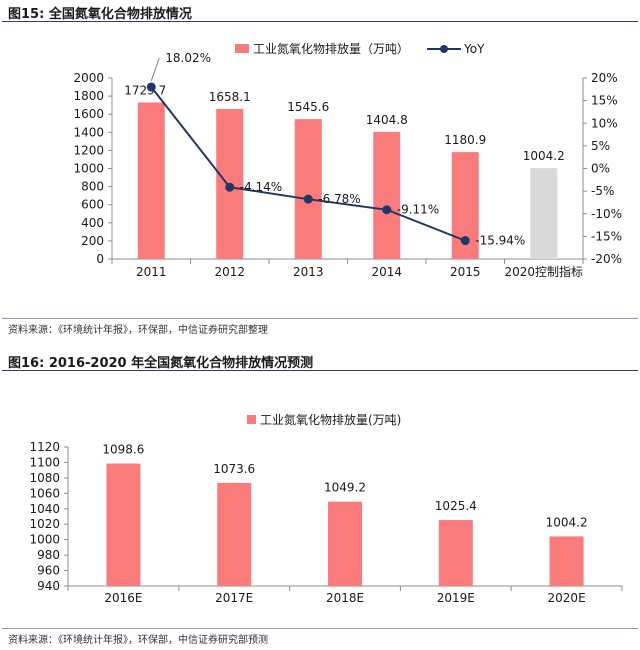  Describe the element at coordinates (600, 169) in the screenshot. I see `y2-tick-label: 0%` at that location.